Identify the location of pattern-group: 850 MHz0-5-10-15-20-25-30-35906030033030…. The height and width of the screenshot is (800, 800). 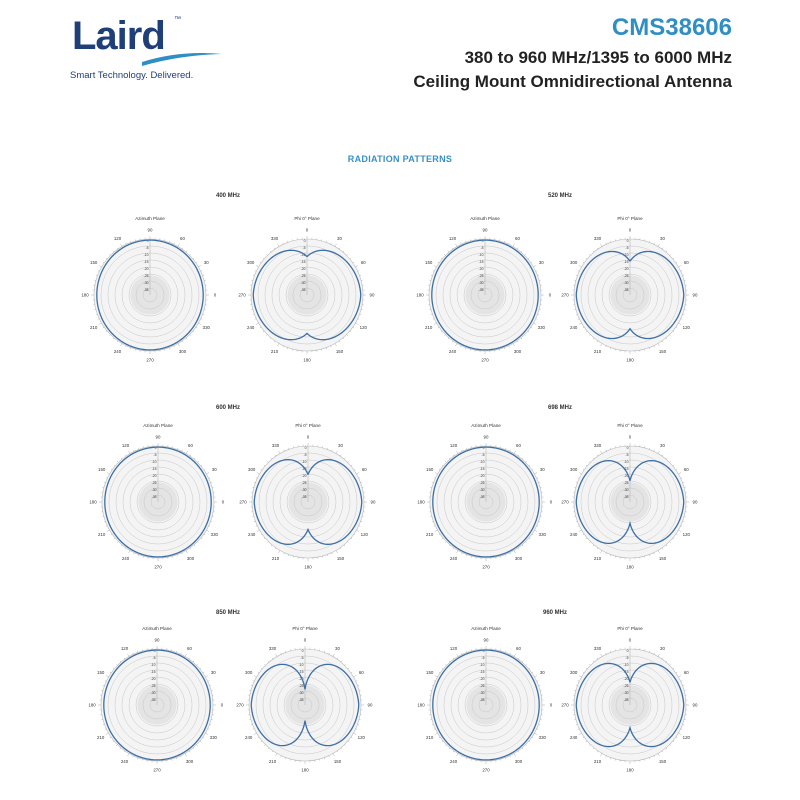
(230, 691).